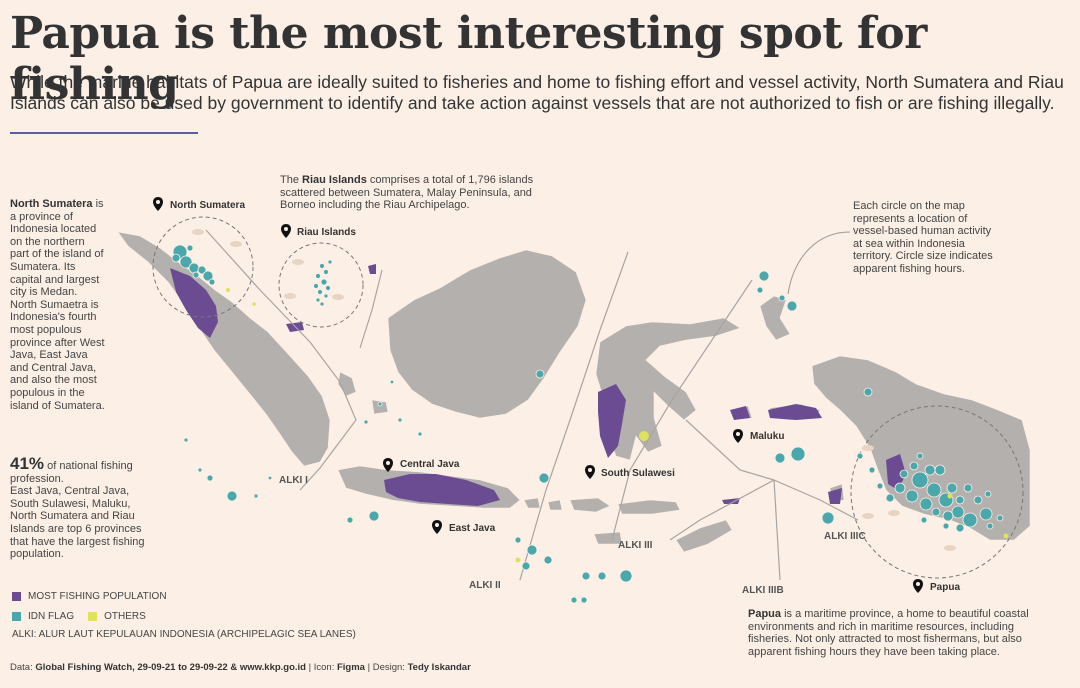 Image resolution: width=1080 pixels, height=688 pixels. I want to click on pin-riau, so click(286, 233).